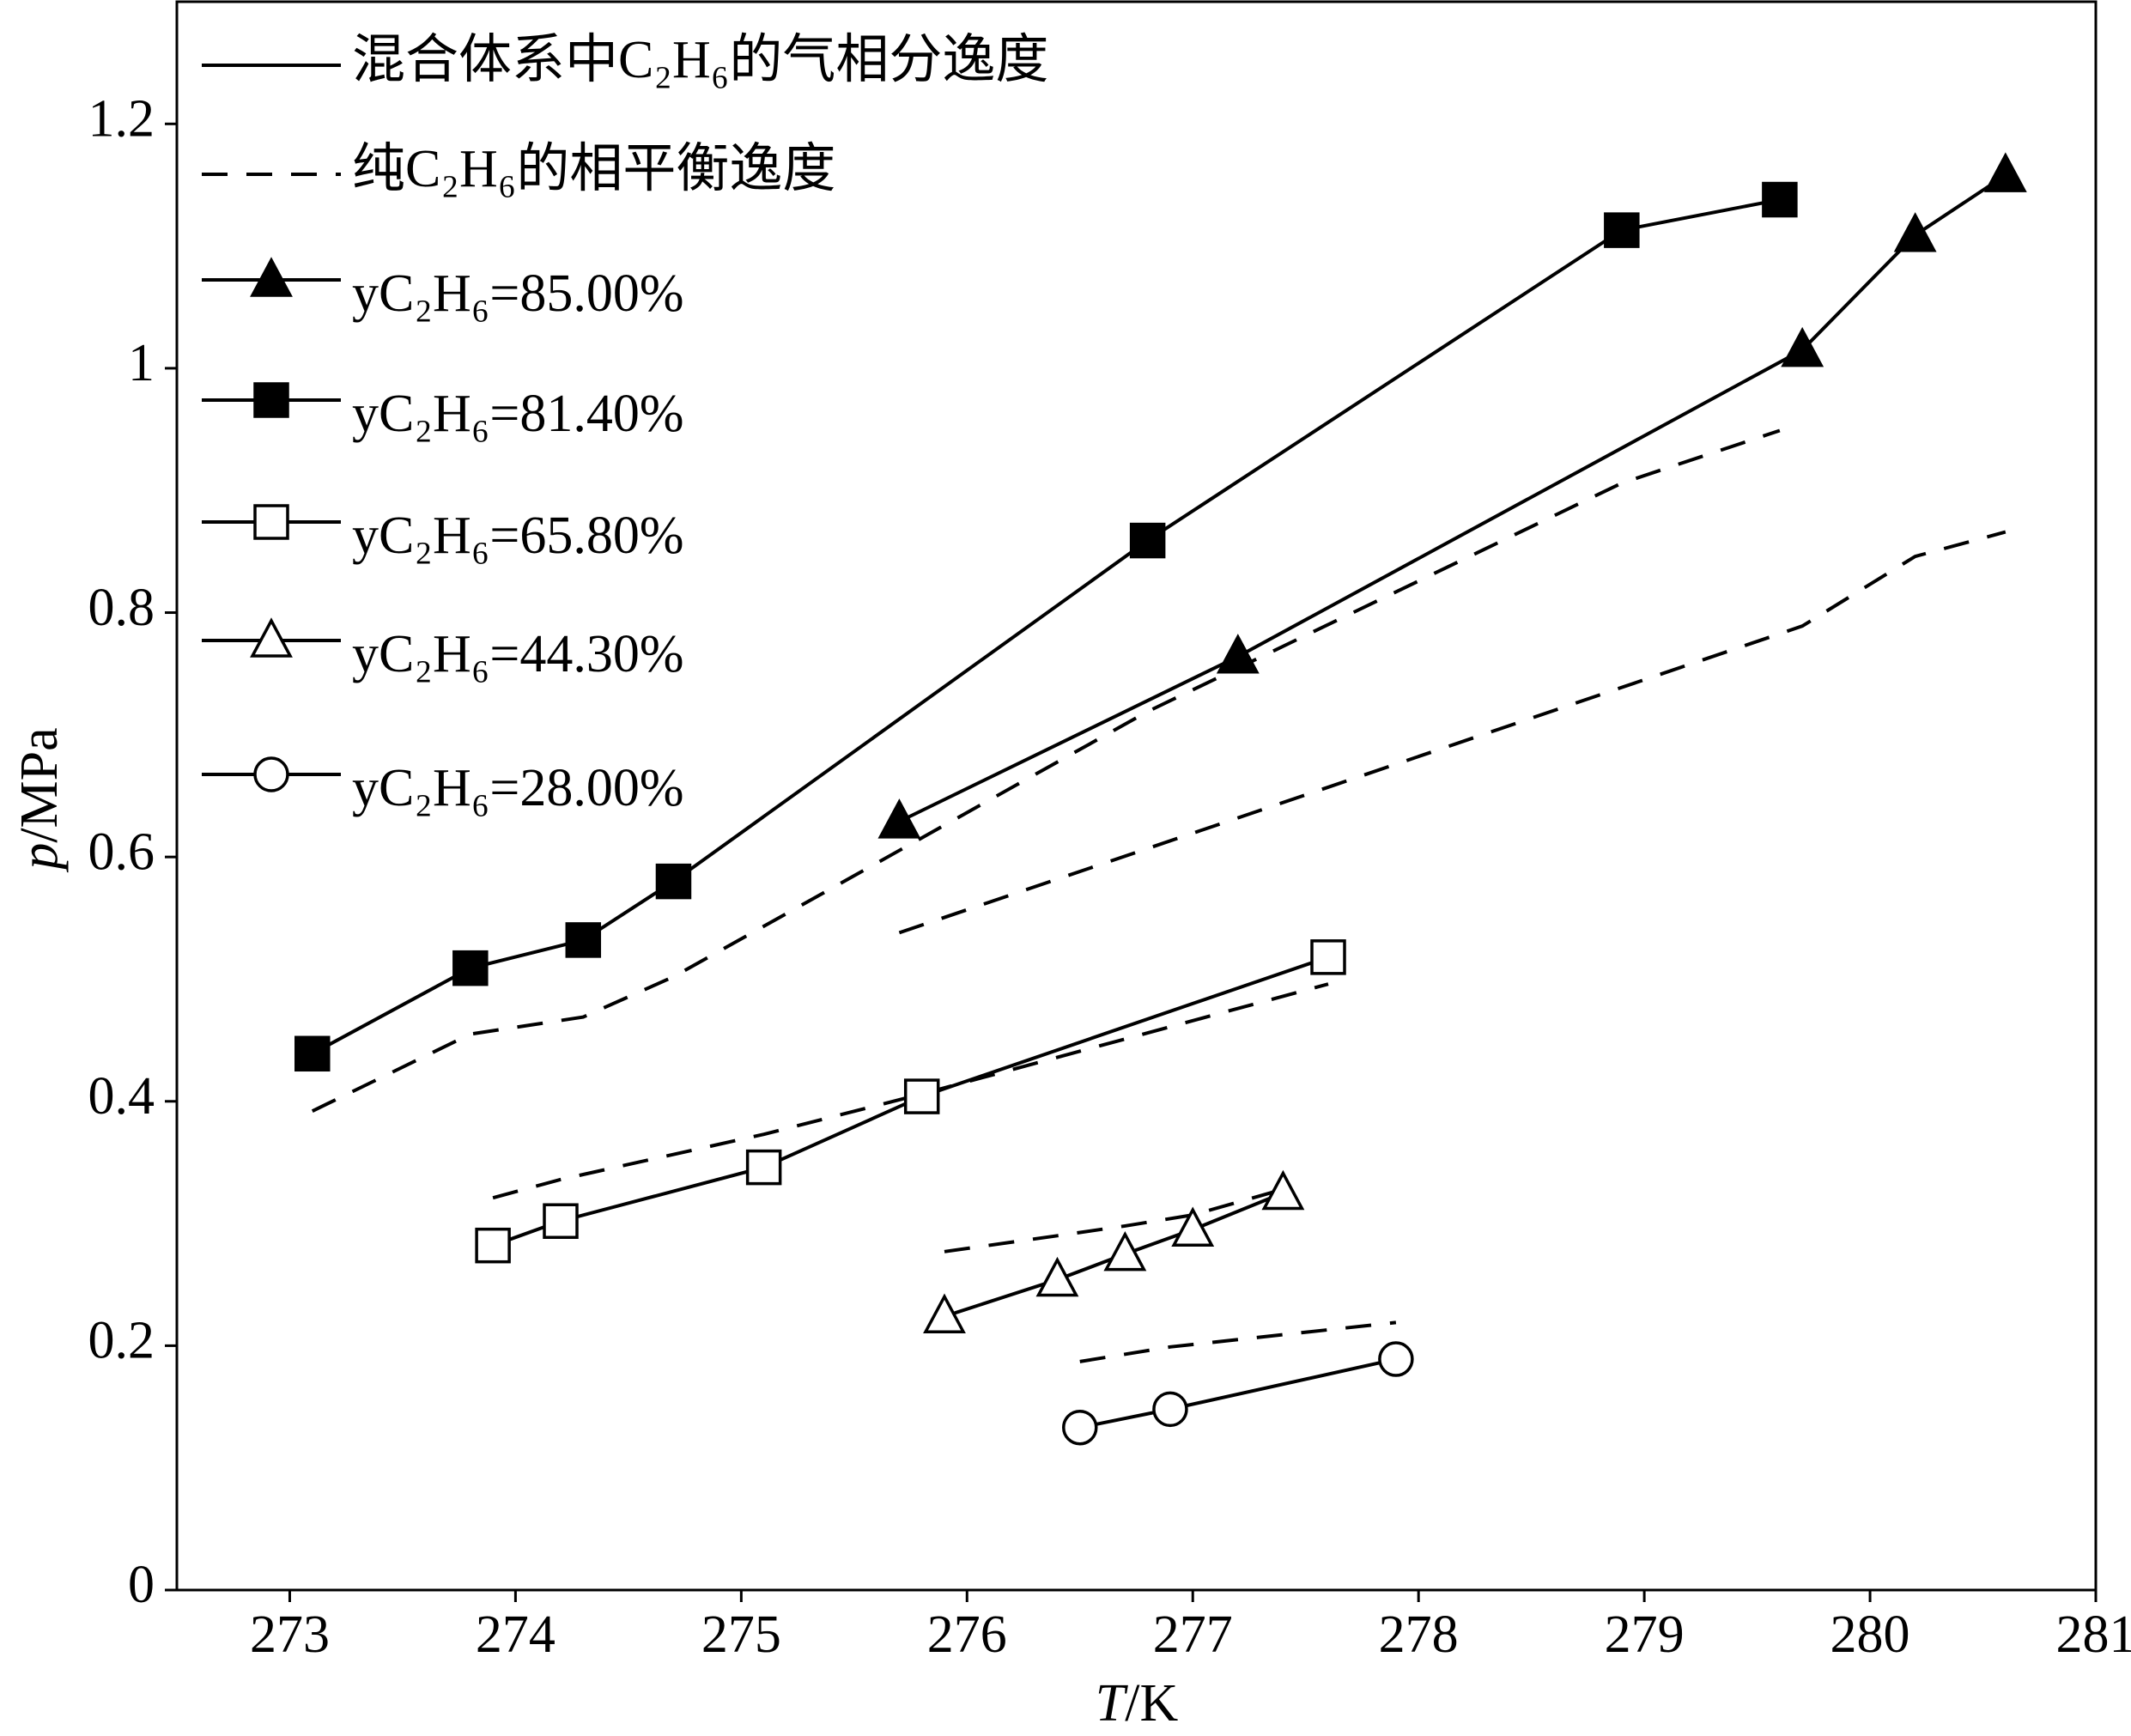  What do you see at coordinates (121, 608) in the screenshot?
I see `y-tick-label: 0.8` at bounding box center [121, 608].